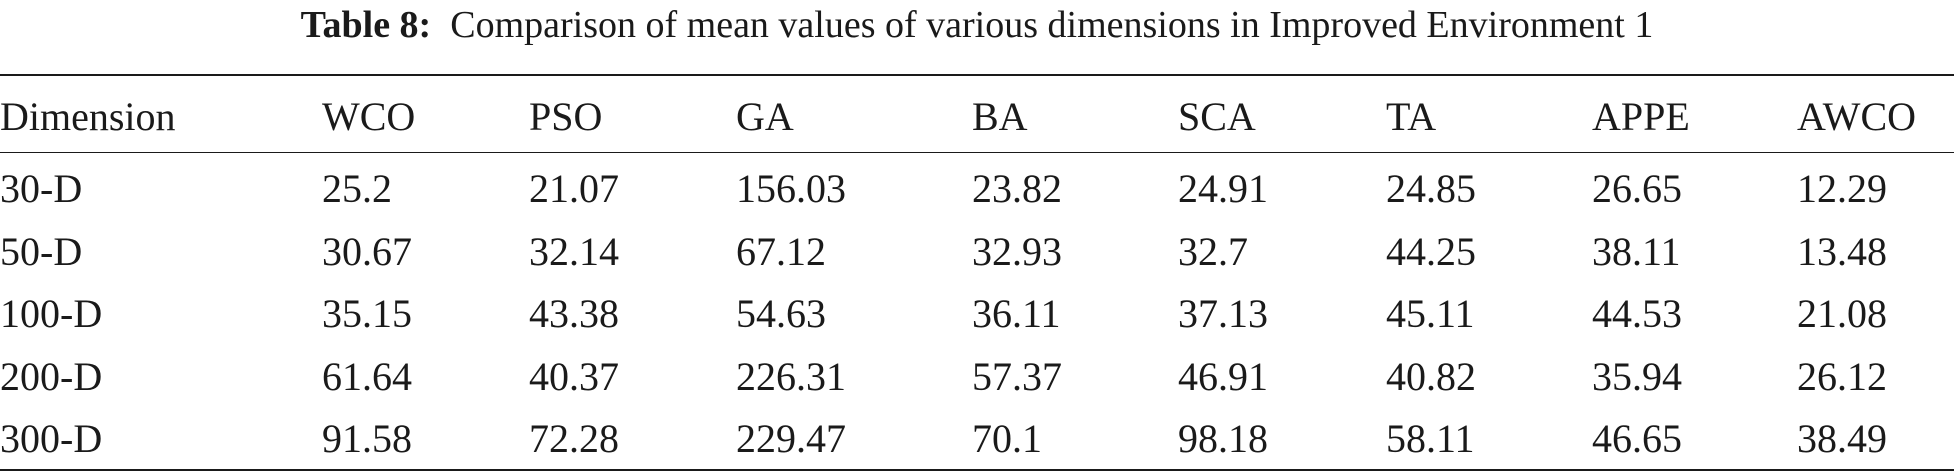 The image size is (1954, 475). I want to click on column-header-ta: TA, so click(1411, 116).